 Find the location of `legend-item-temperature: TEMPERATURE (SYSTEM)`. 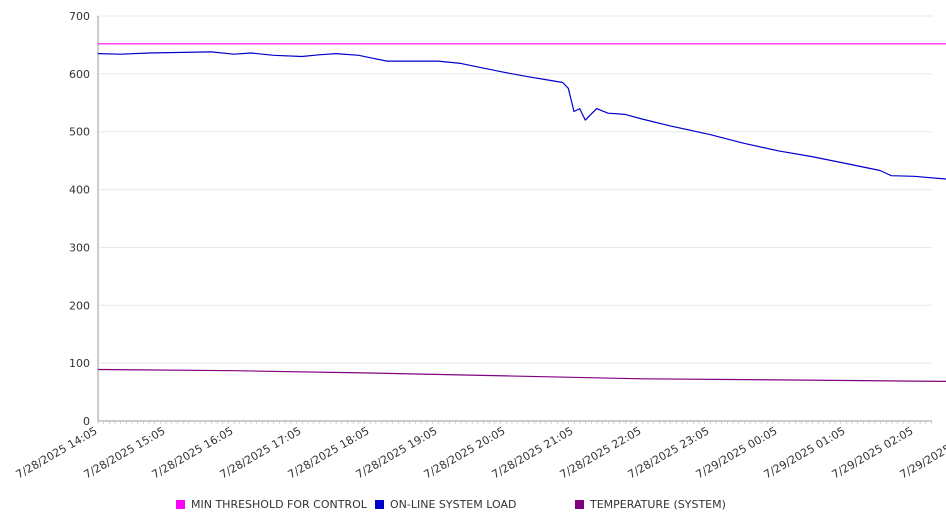

legend-item-temperature: TEMPERATURE (SYSTEM) is located at coordinates (650, 504).